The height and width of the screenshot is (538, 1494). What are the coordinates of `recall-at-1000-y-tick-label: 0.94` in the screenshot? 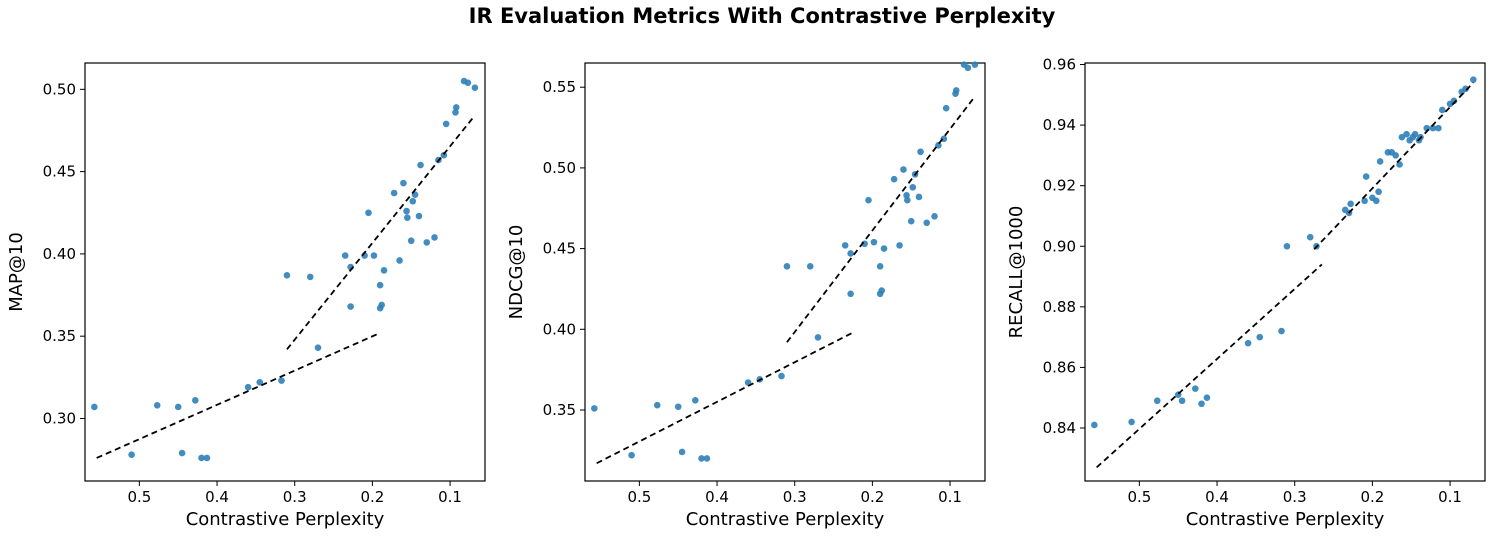 It's located at (1059, 125).